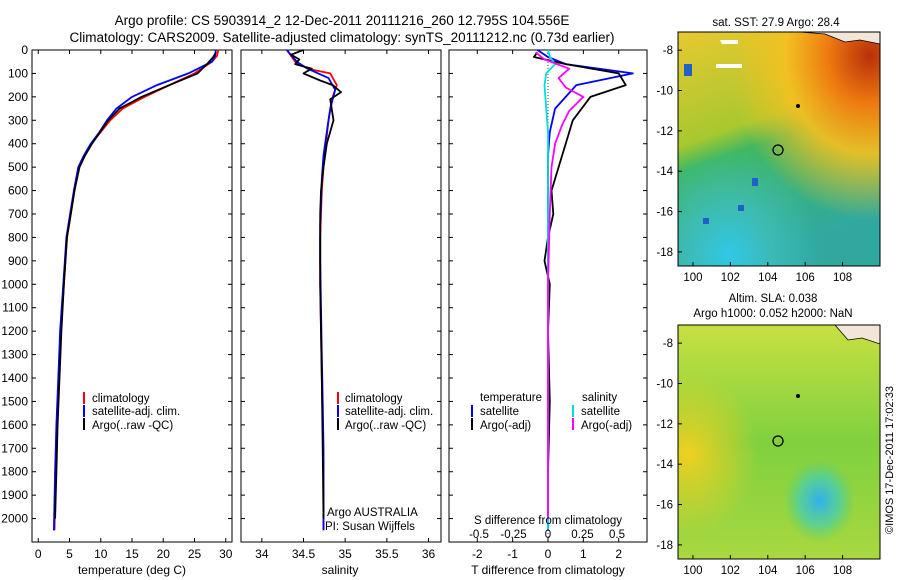  Describe the element at coordinates (505, 426) in the screenshot. I see `difference-legend-t-argo: Argo(-adj)` at that location.